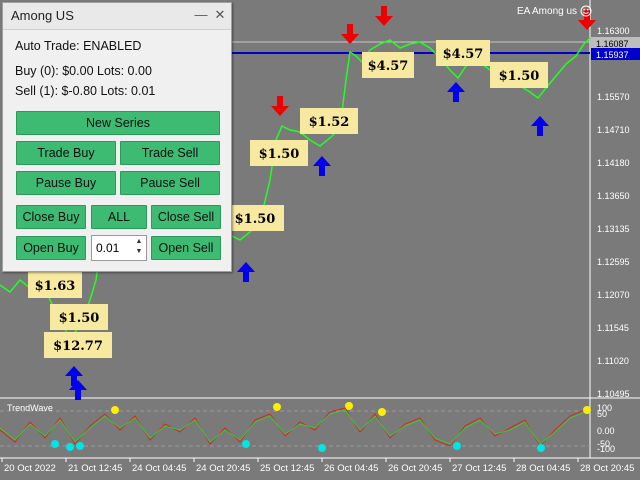 The height and width of the screenshot is (480, 640). I want to click on spinner-arrows-icon: ▲ ▼, so click(139, 246).